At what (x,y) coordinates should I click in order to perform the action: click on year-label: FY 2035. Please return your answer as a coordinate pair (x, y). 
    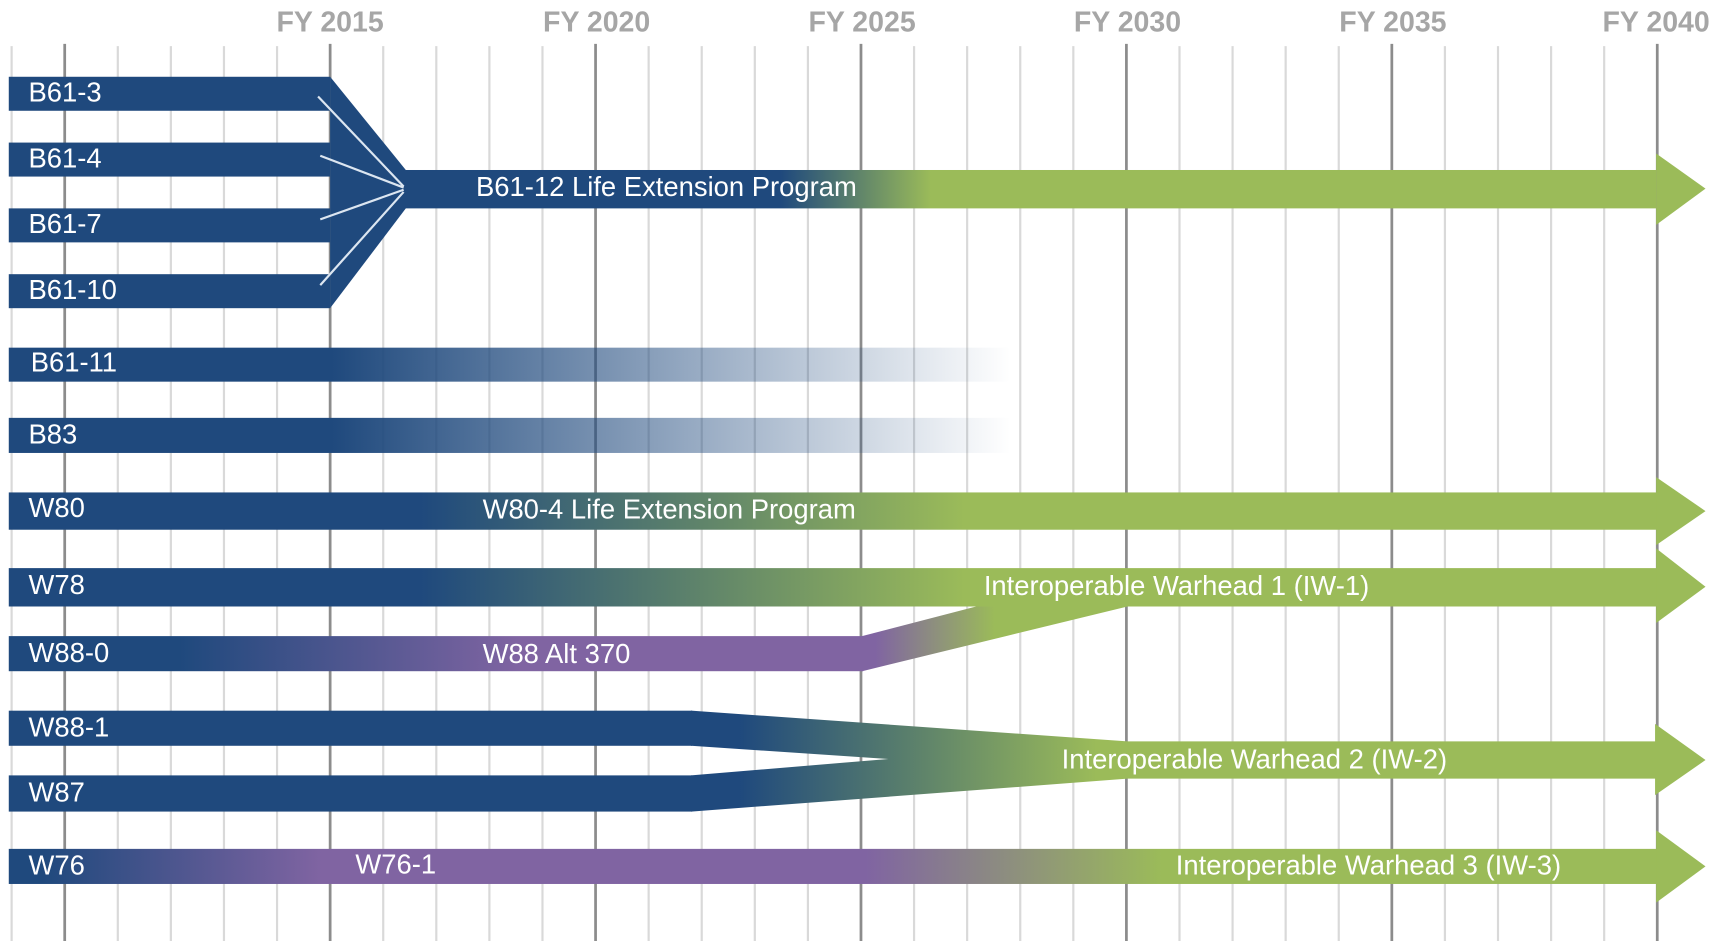
    Looking at the image, I should click on (1392, 23).